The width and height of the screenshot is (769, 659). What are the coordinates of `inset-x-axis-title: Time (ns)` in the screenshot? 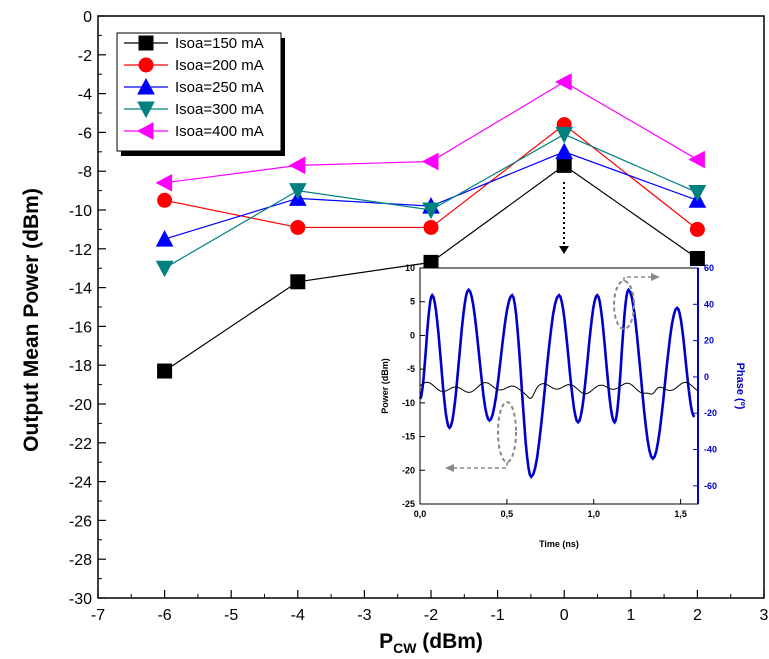 It's located at (559, 544).